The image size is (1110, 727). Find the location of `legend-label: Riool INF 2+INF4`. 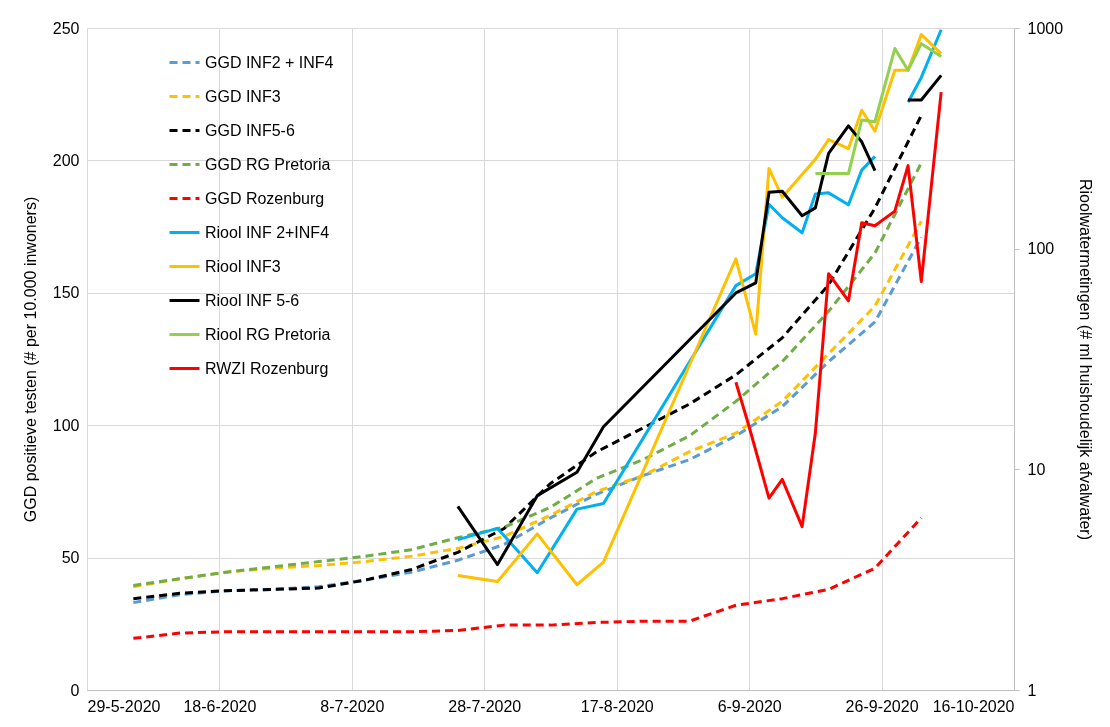

legend-label: Riool INF 2+INF4 is located at coordinates (267, 232).